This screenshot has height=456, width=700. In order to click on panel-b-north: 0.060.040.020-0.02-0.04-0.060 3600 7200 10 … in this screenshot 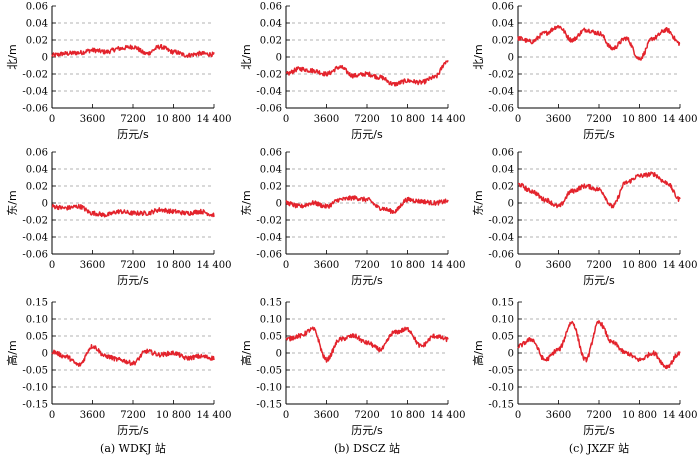, I will do `click(353, 72)`.